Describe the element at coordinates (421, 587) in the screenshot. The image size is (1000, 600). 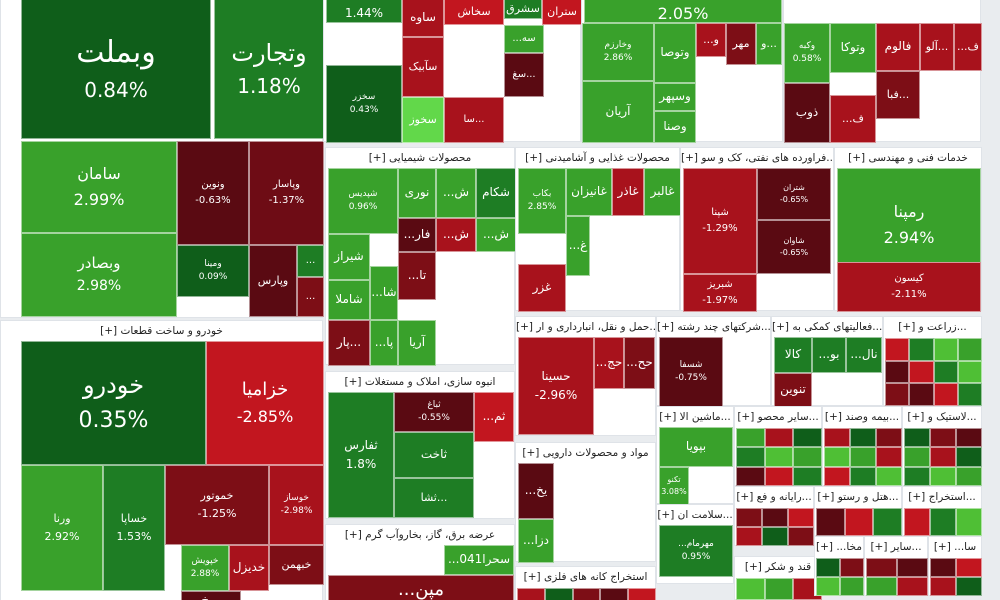
I see `stock-tile: ...مپن` at that location.